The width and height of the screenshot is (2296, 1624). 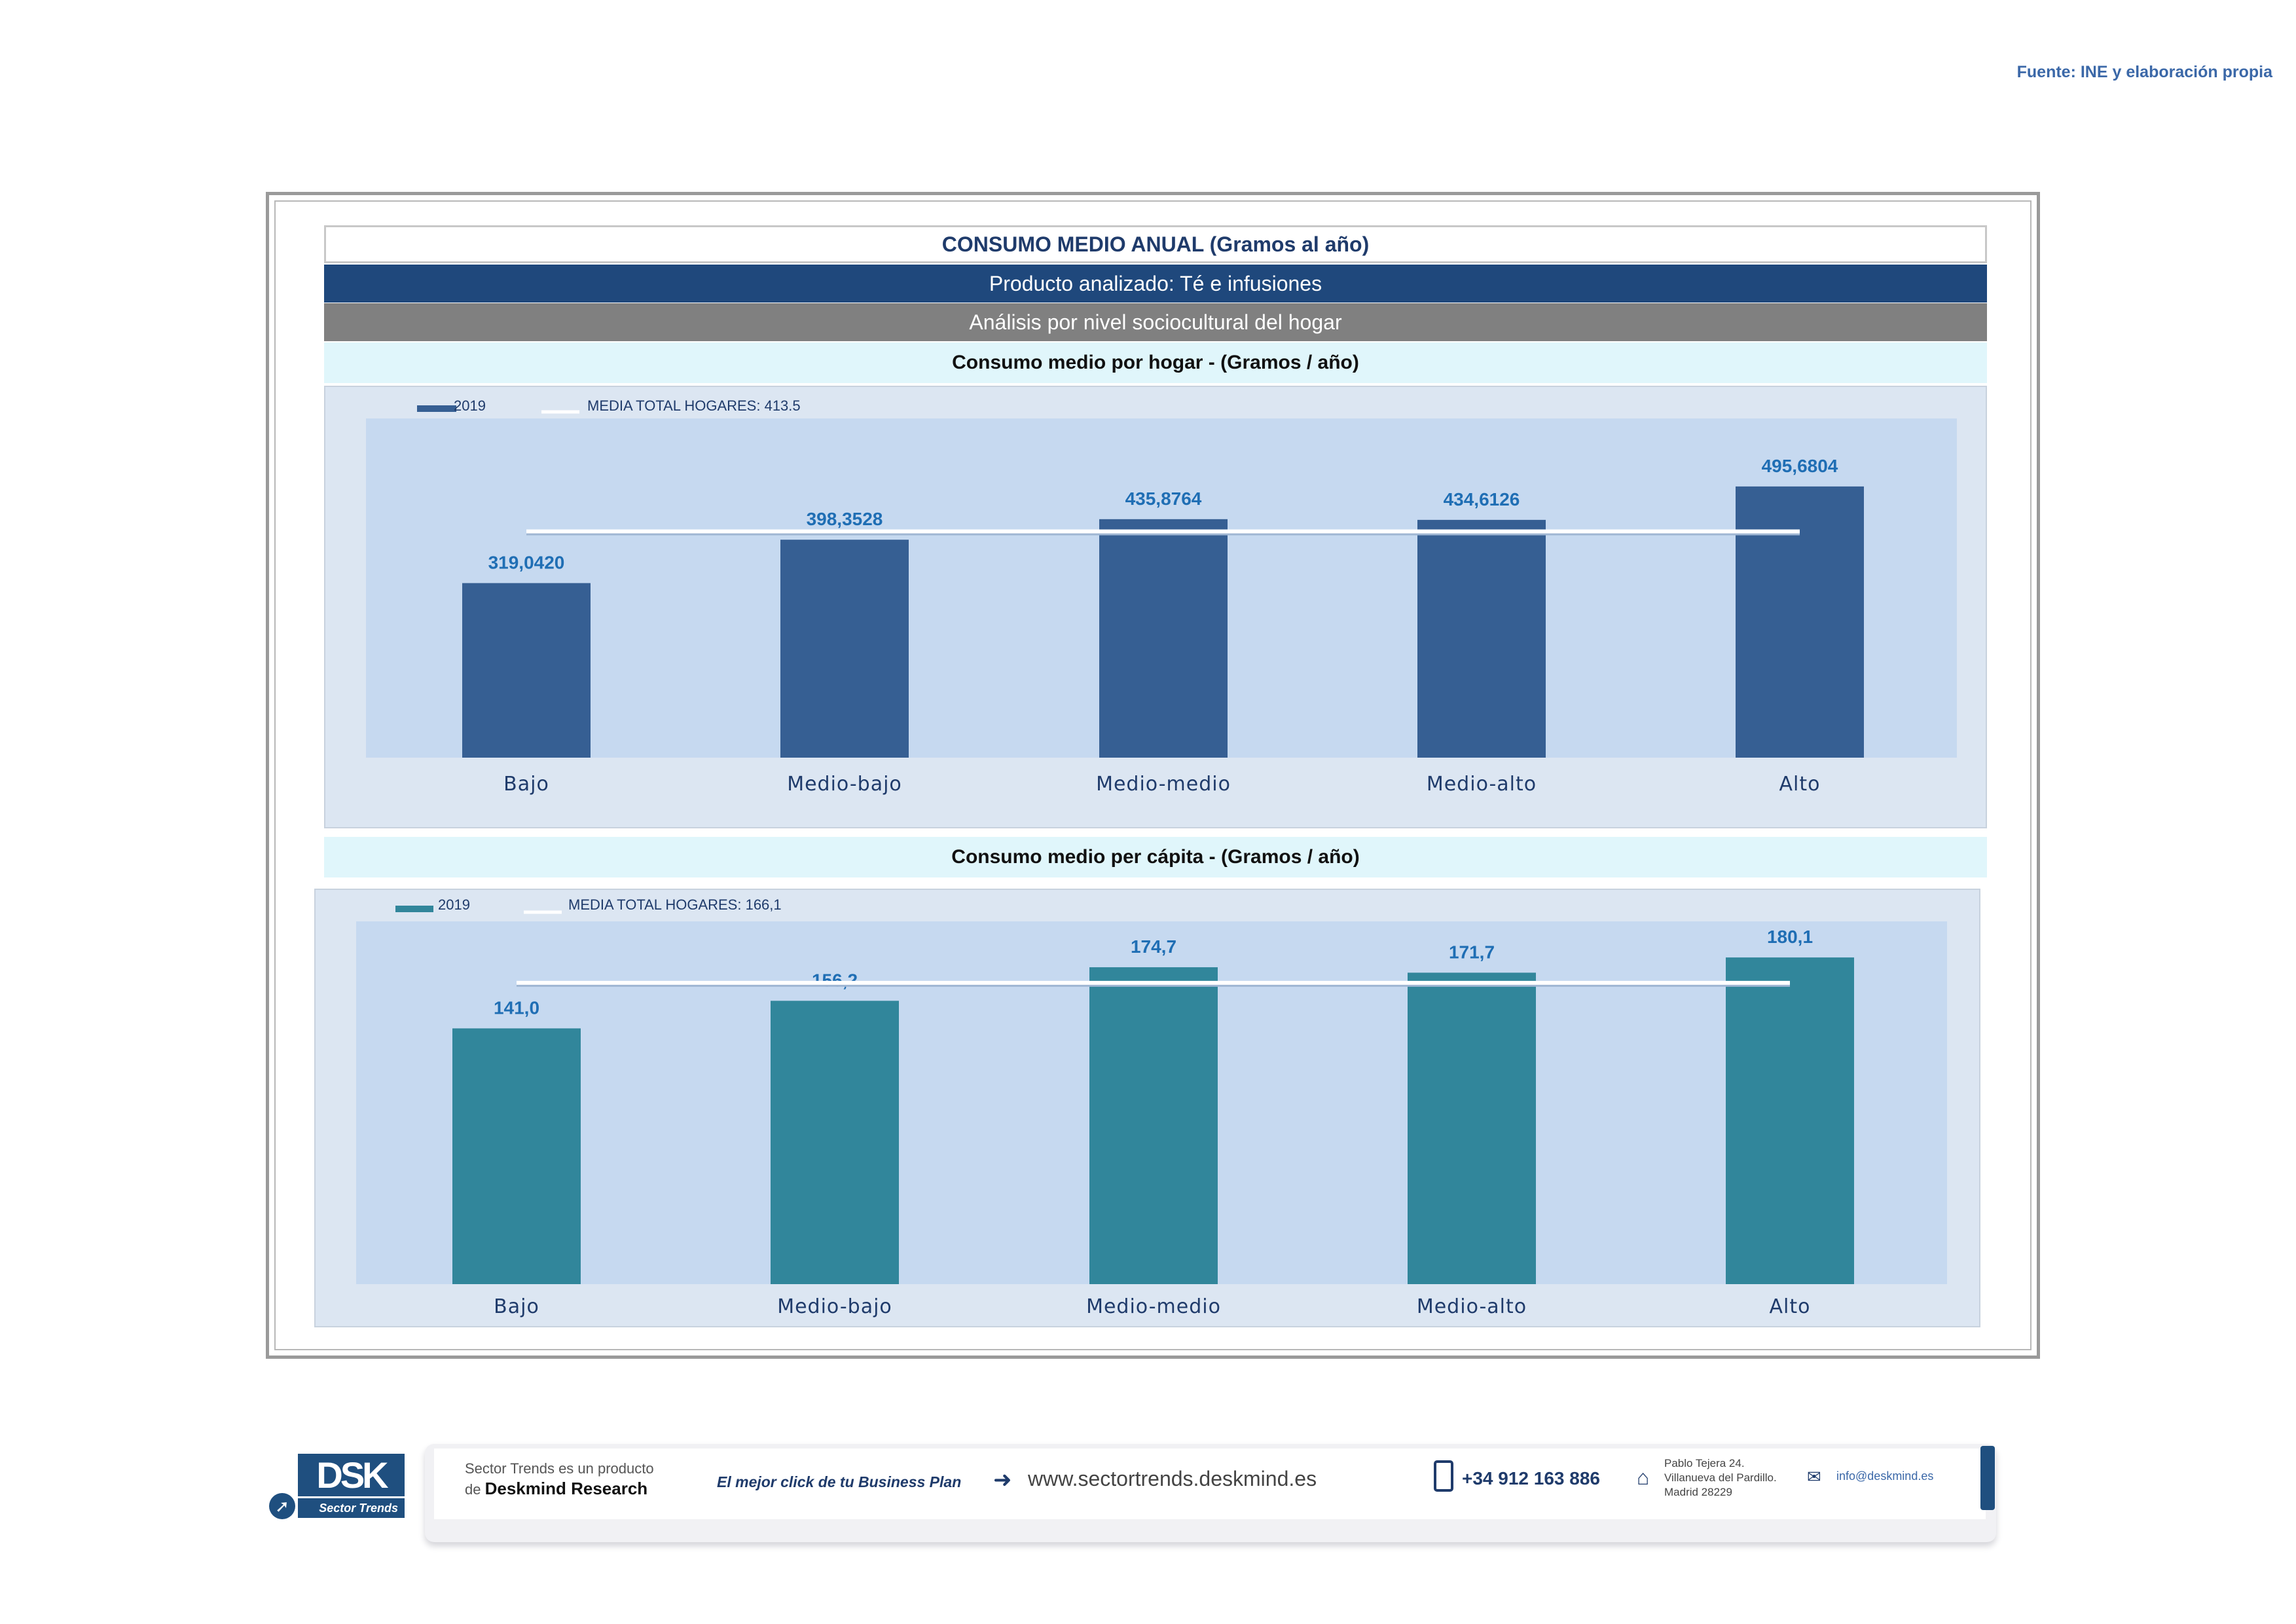 What do you see at coordinates (844, 784) in the screenshot?
I see `hogar-category-label-1: Medio-bajo` at bounding box center [844, 784].